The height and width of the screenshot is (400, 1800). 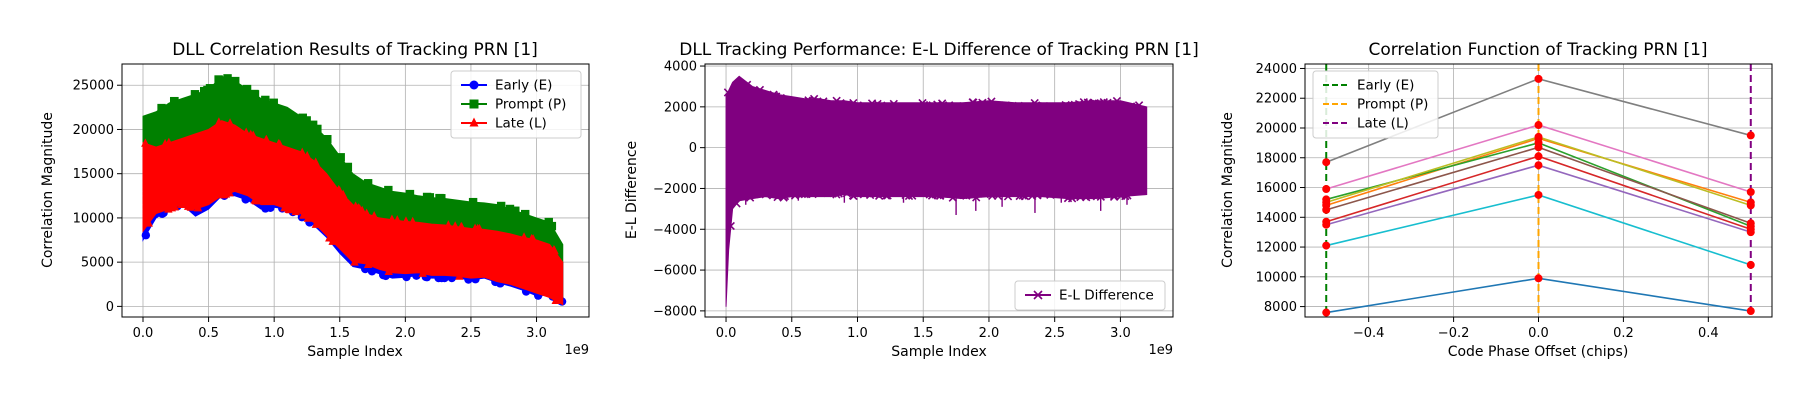 I want to click on y-tick-label: 12000, so click(x=1276, y=248).